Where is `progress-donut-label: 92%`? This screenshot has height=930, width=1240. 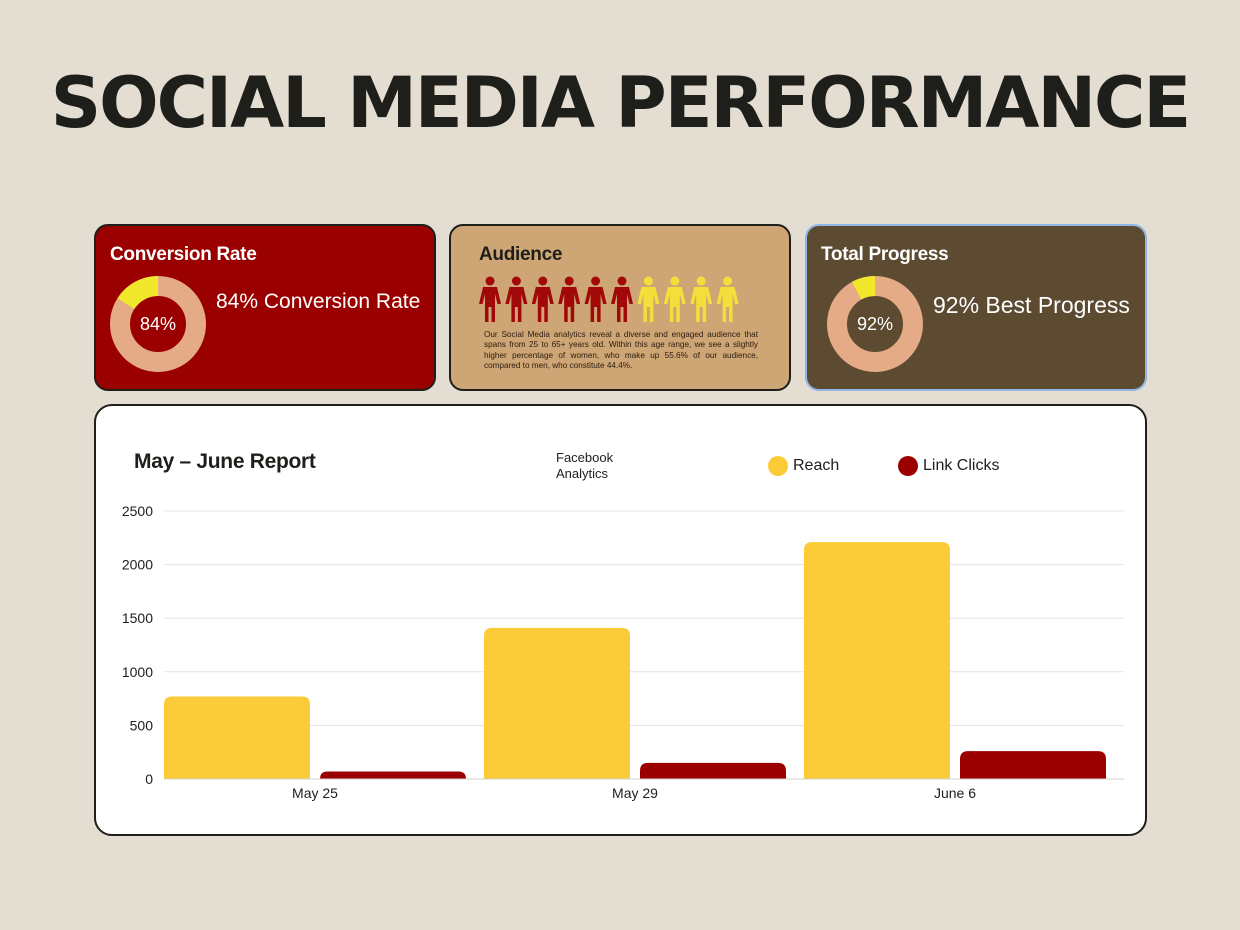
progress-donut-label: 92% is located at coordinates (875, 323).